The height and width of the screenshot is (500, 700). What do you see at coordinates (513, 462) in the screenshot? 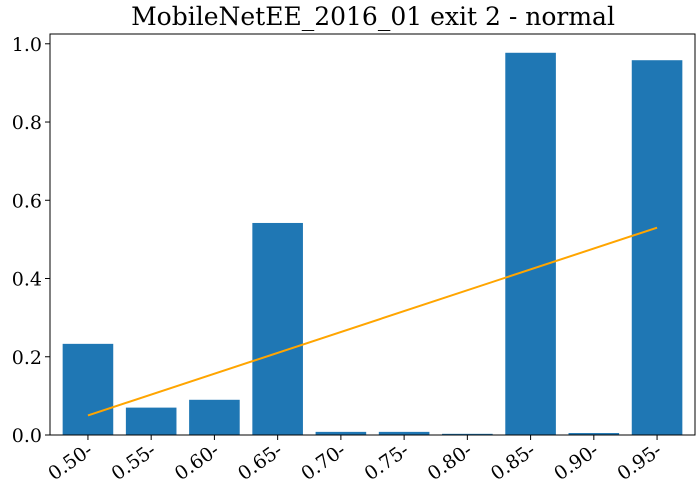
I see `x-tick-label: 0.85-` at bounding box center [513, 462].